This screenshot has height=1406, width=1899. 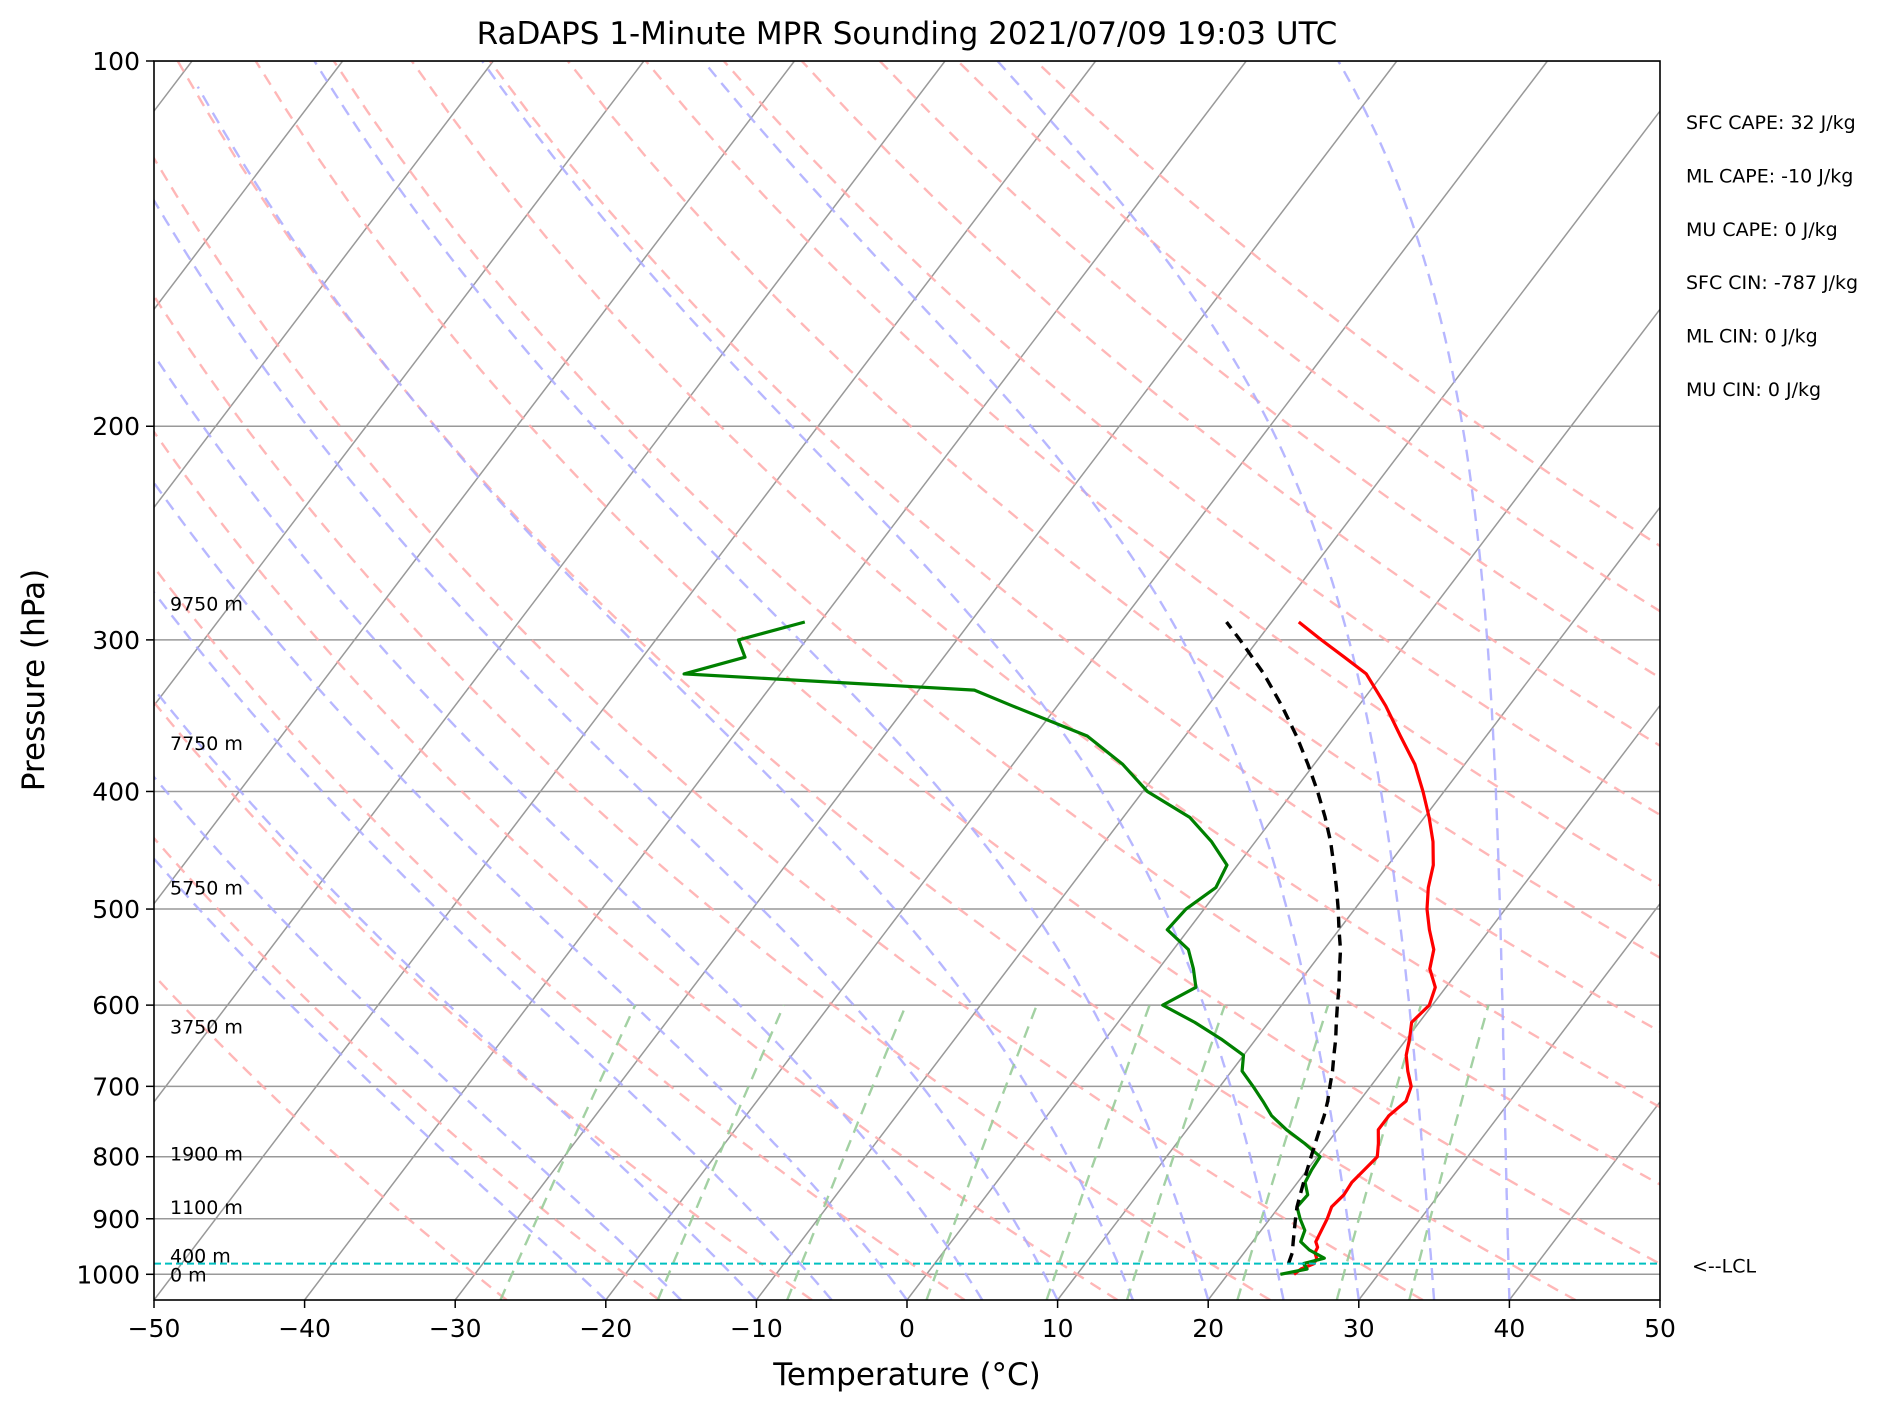 What do you see at coordinates (116, 1086) in the screenshot?
I see `y-tick-label: 700` at bounding box center [116, 1086].